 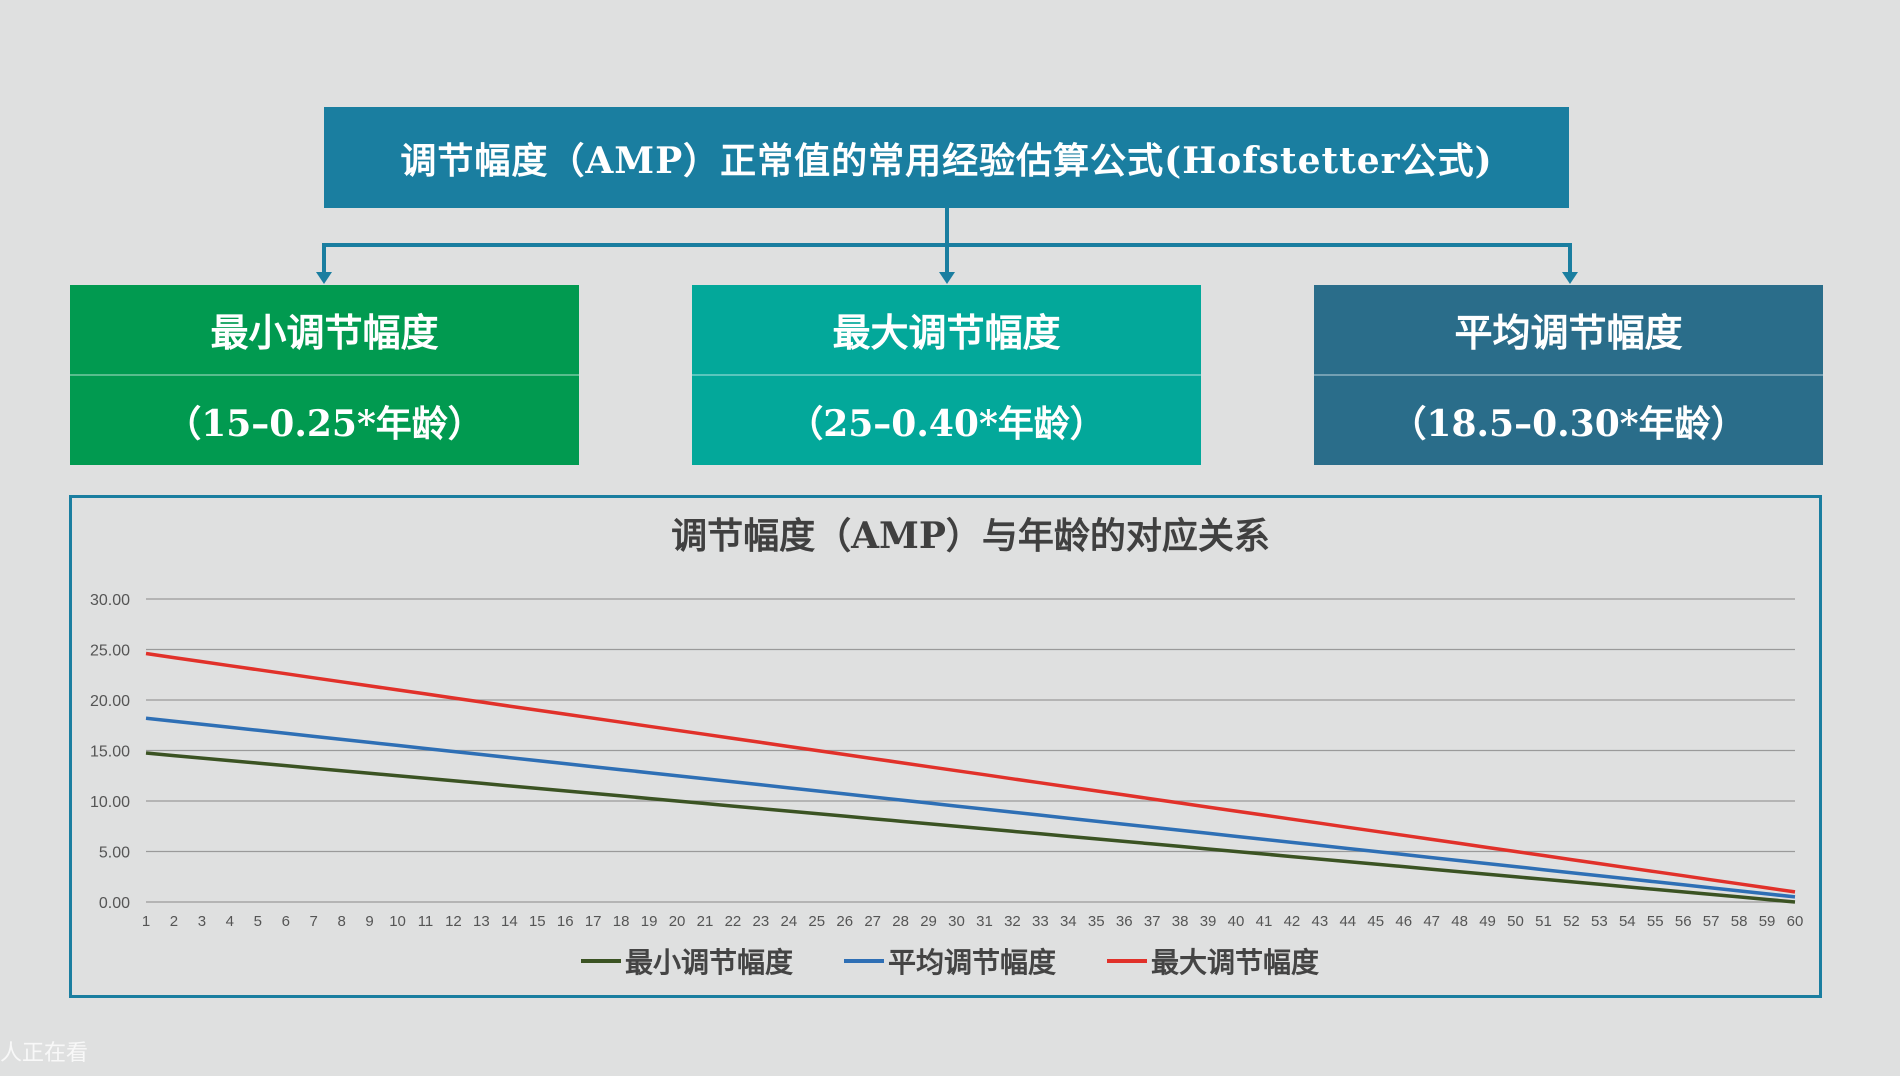 I want to click on avg-amp-box: 平均调节幅度 （18.5–0.30*年龄）, so click(x=1568, y=375).